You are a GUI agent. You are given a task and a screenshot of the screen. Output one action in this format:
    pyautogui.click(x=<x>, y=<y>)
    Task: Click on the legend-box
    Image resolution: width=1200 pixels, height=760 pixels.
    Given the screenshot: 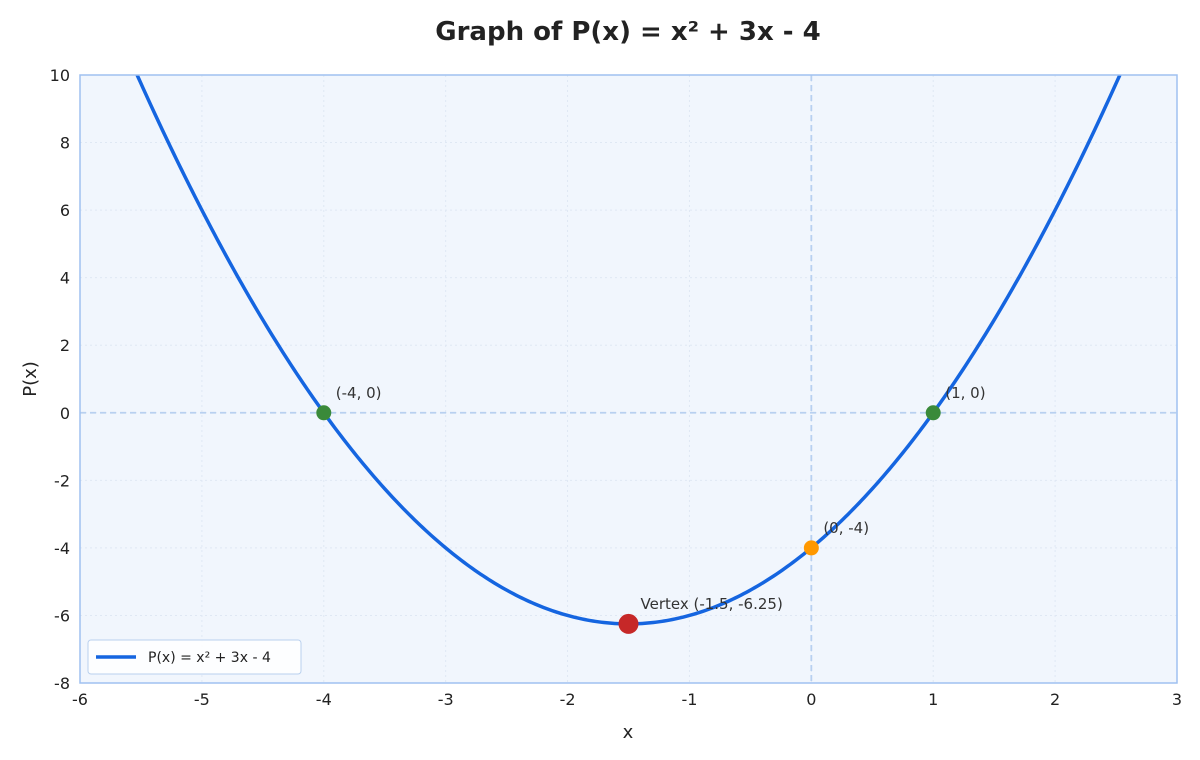 What is the action you would take?
    pyautogui.click(x=194, y=657)
    